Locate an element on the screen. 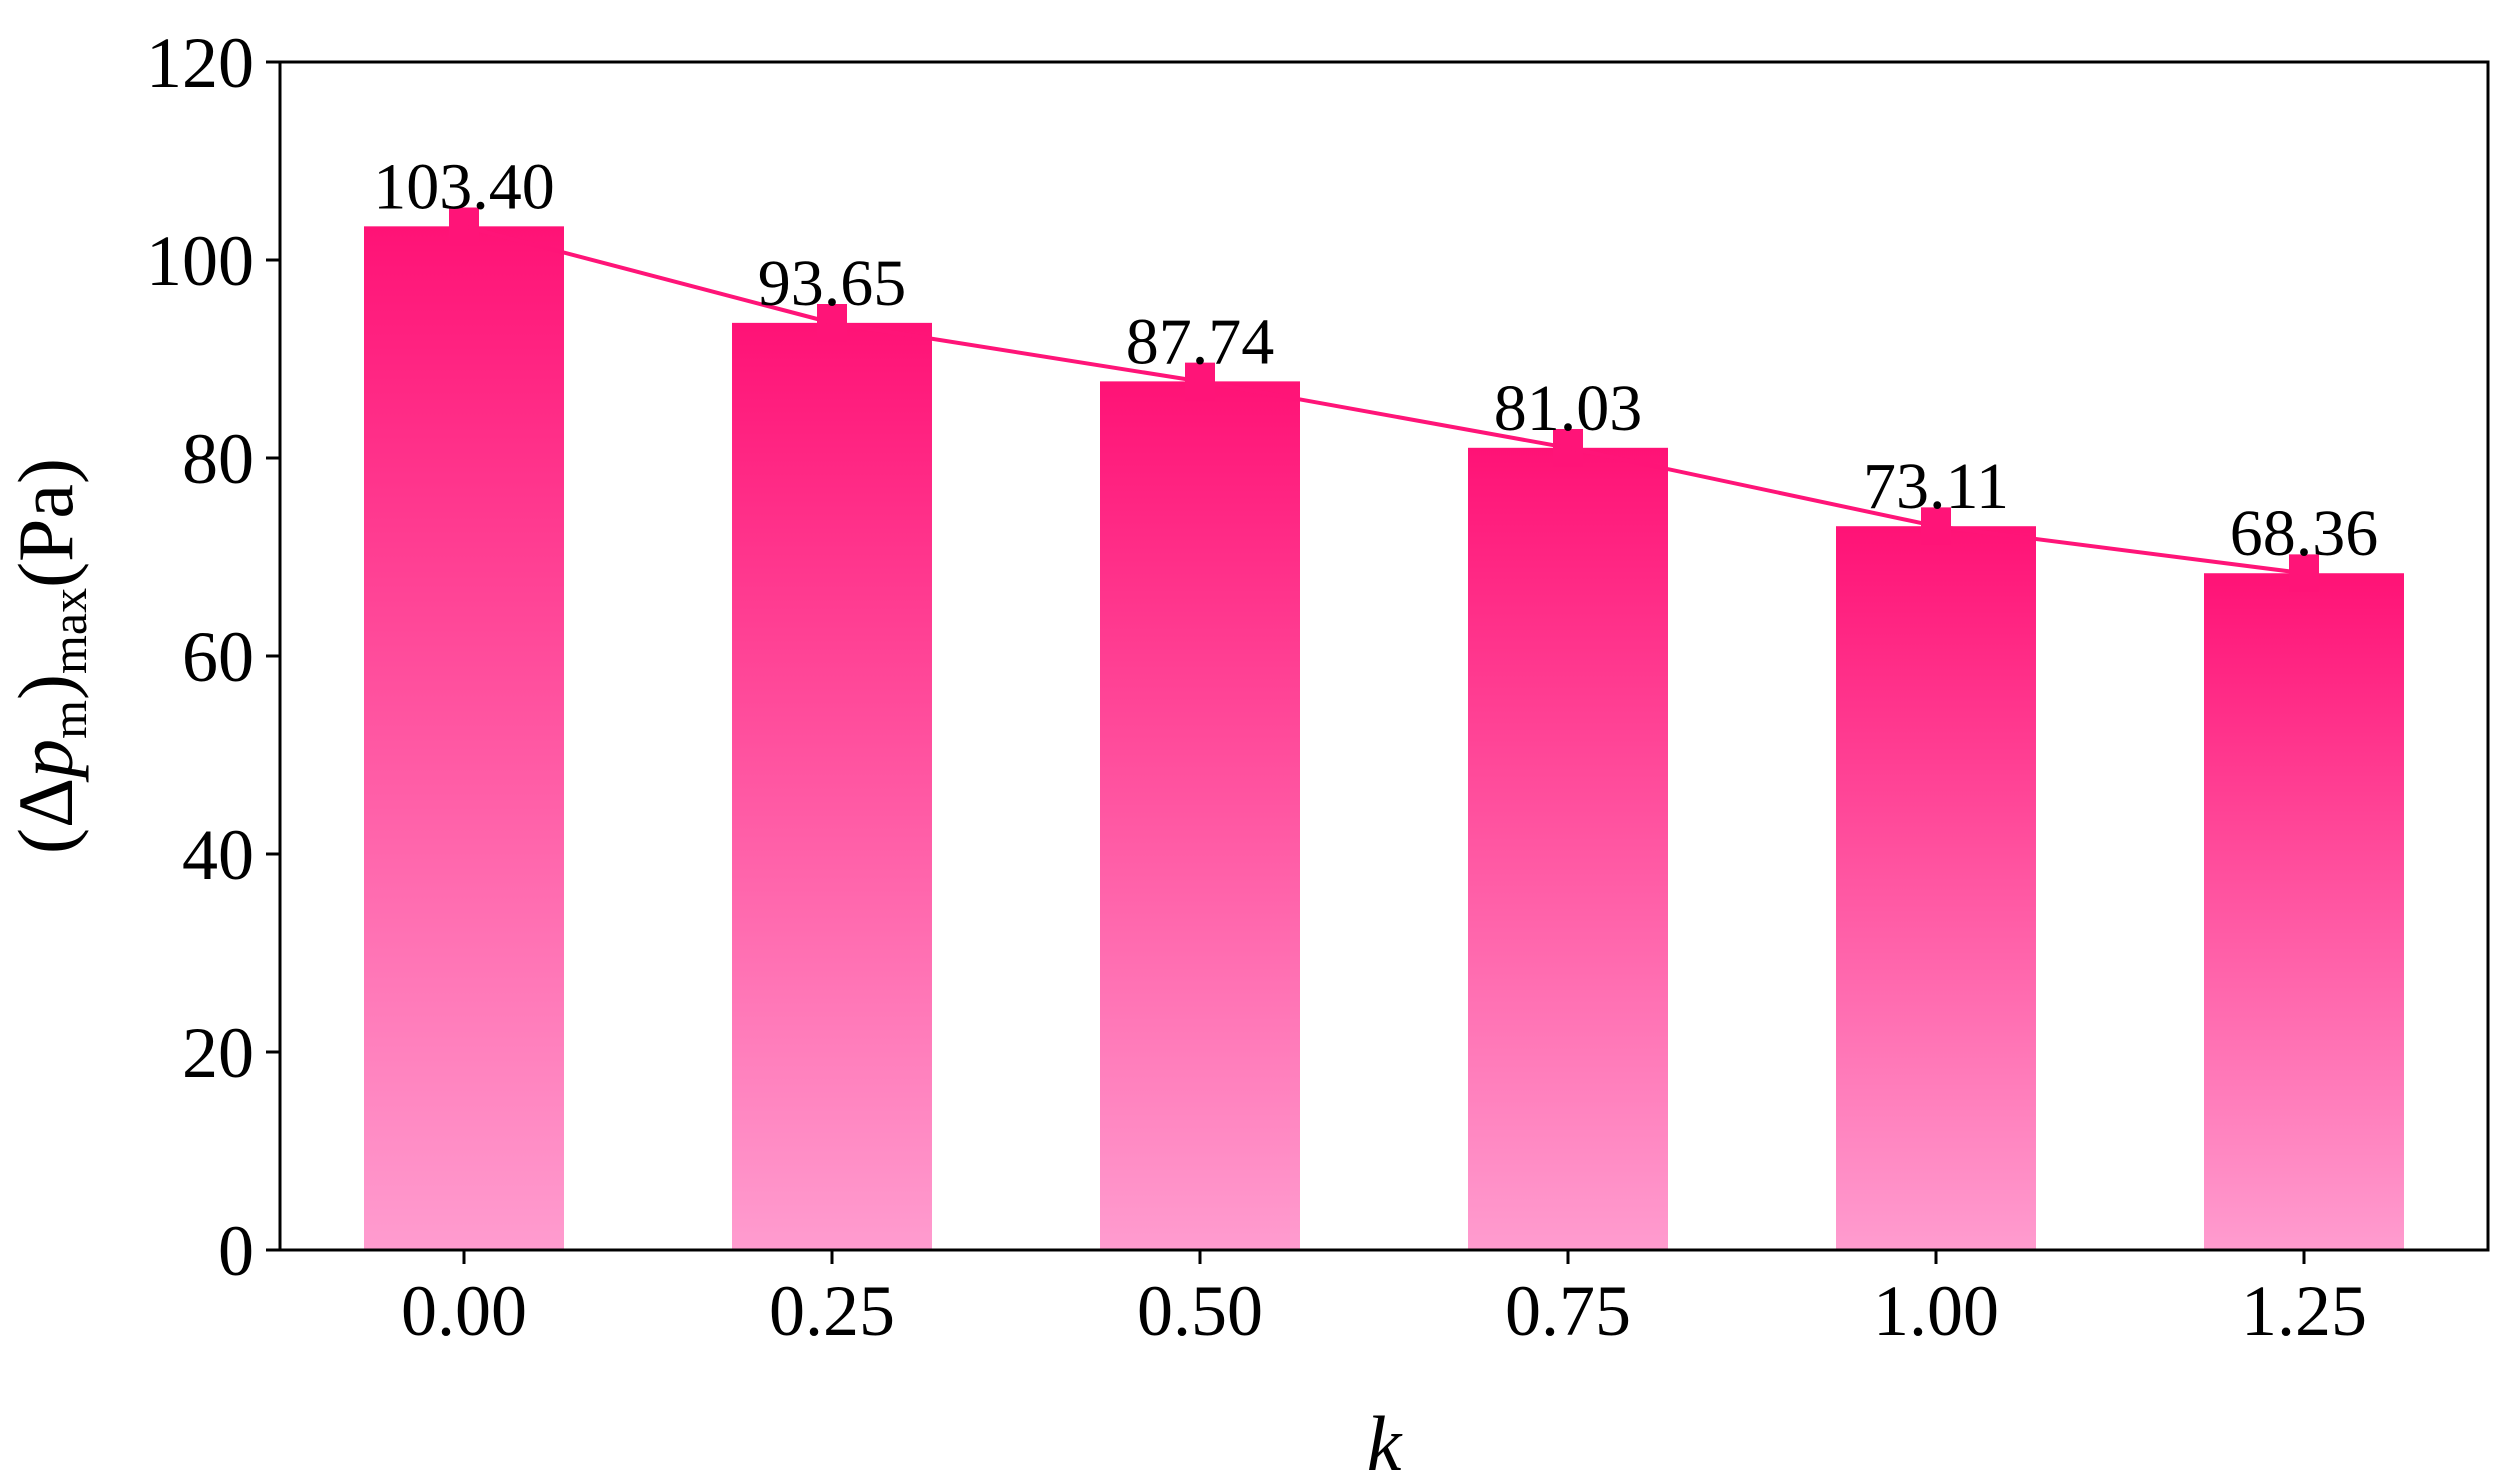  data-label-0.25: 93.65 is located at coordinates (832, 283).